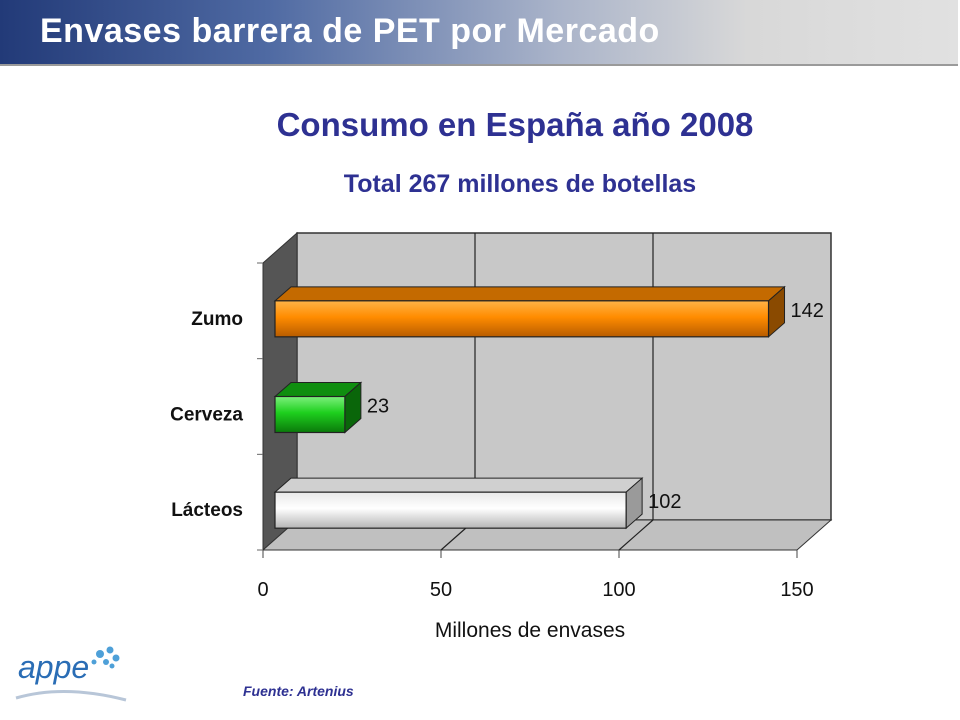 The width and height of the screenshot is (960, 720). What do you see at coordinates (450, 510) in the screenshot?
I see `bar-lácteos` at bounding box center [450, 510].